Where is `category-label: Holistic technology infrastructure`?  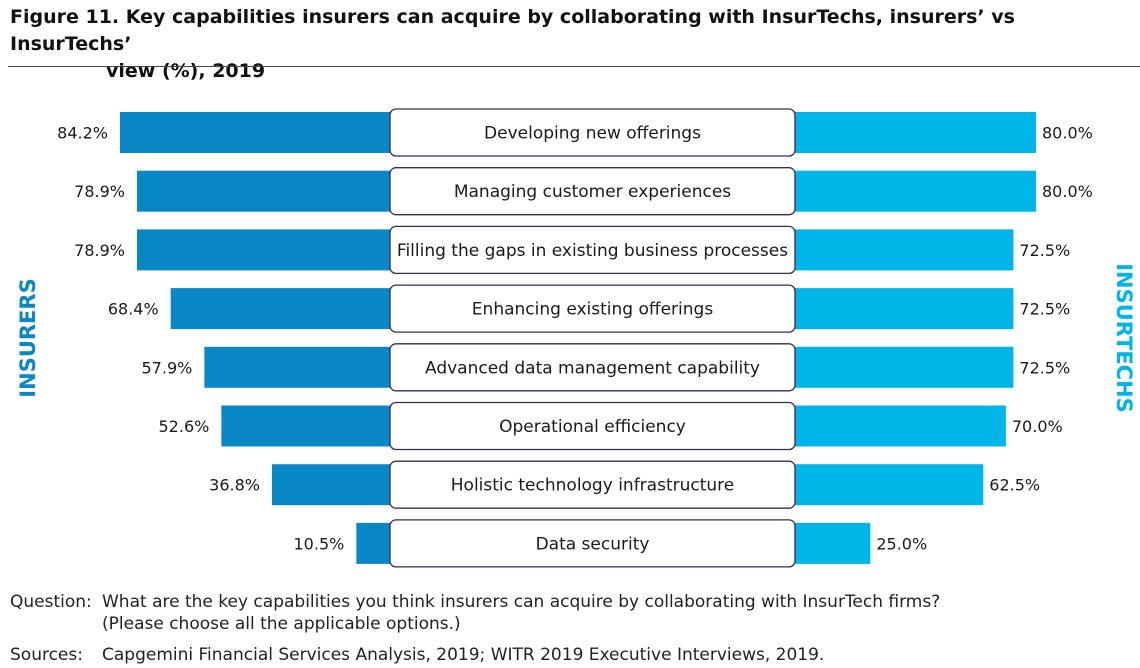
category-label: Holistic technology infrastructure is located at coordinates (592, 486).